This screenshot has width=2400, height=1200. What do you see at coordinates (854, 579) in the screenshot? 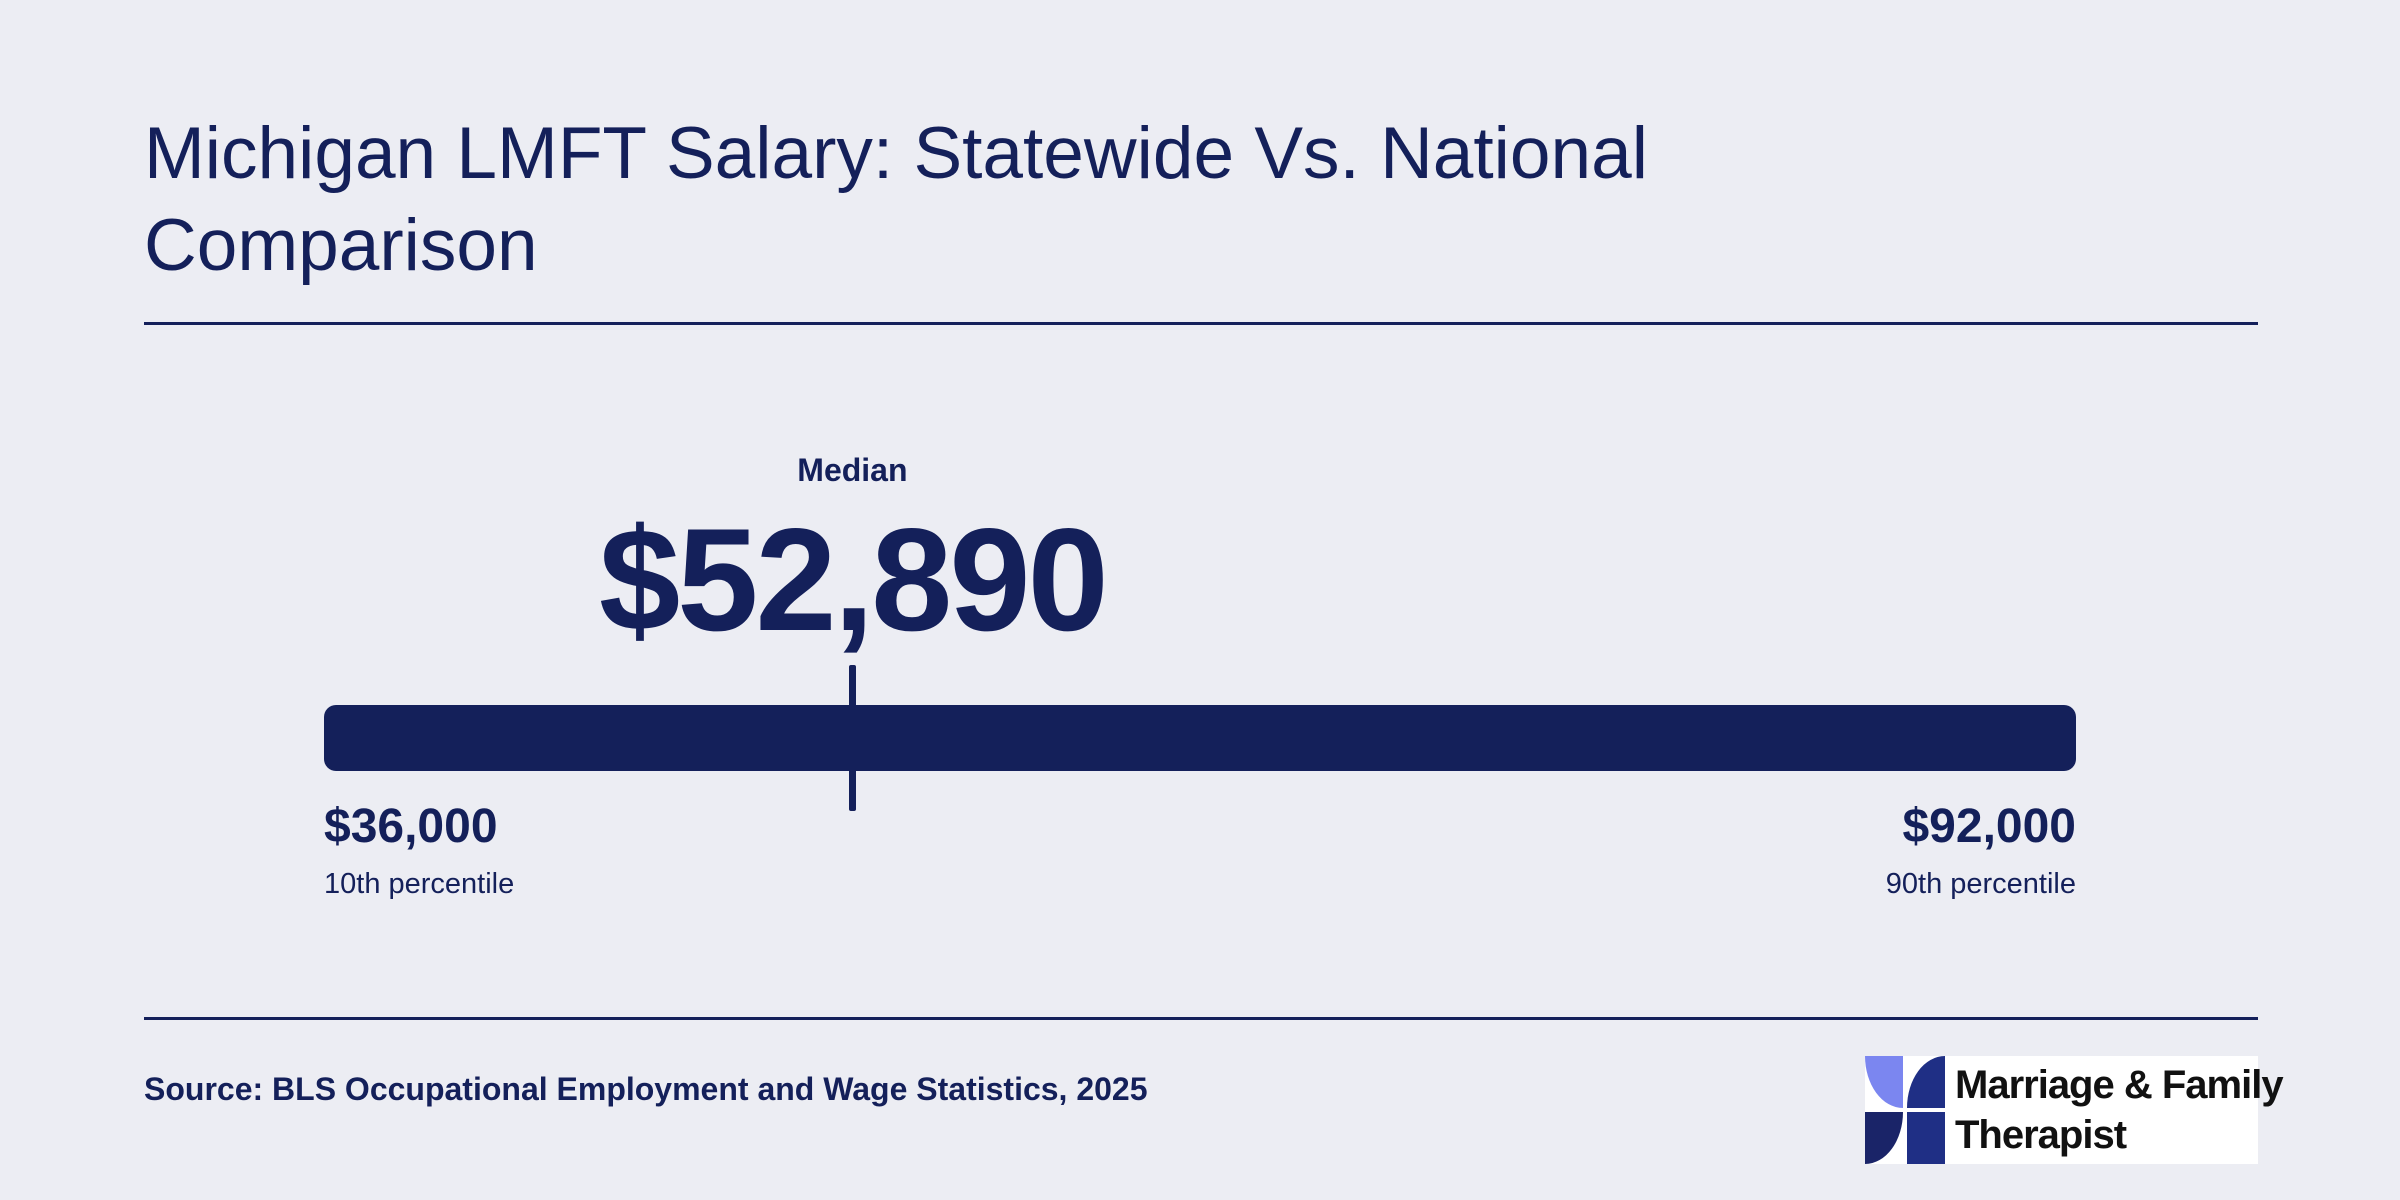
I see `median-value: $52,890` at bounding box center [854, 579].